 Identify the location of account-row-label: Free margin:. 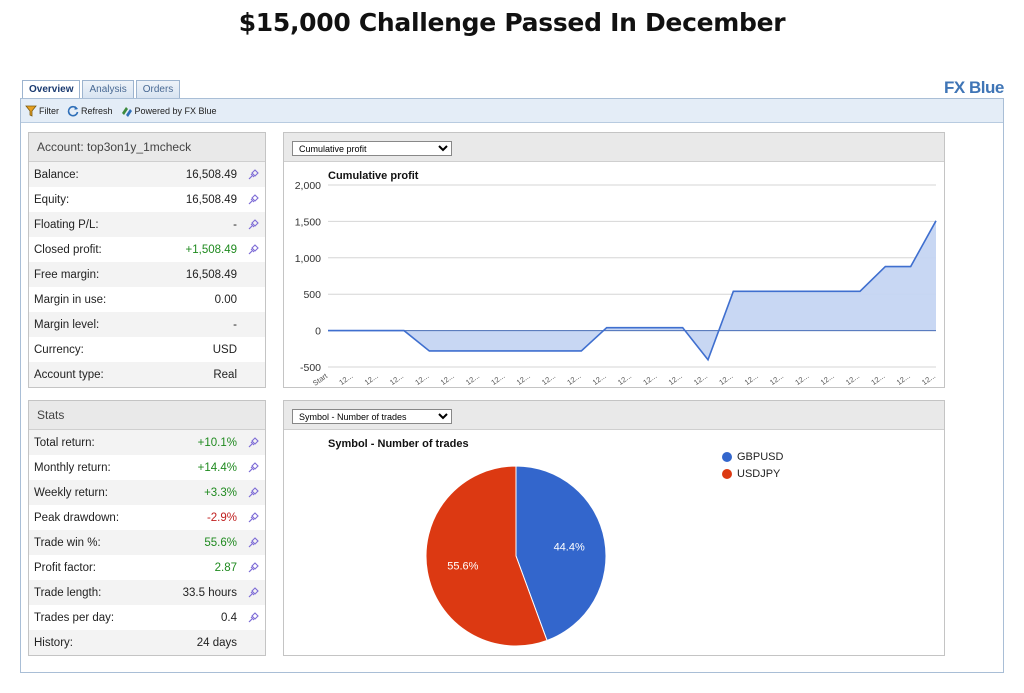
(67, 274).